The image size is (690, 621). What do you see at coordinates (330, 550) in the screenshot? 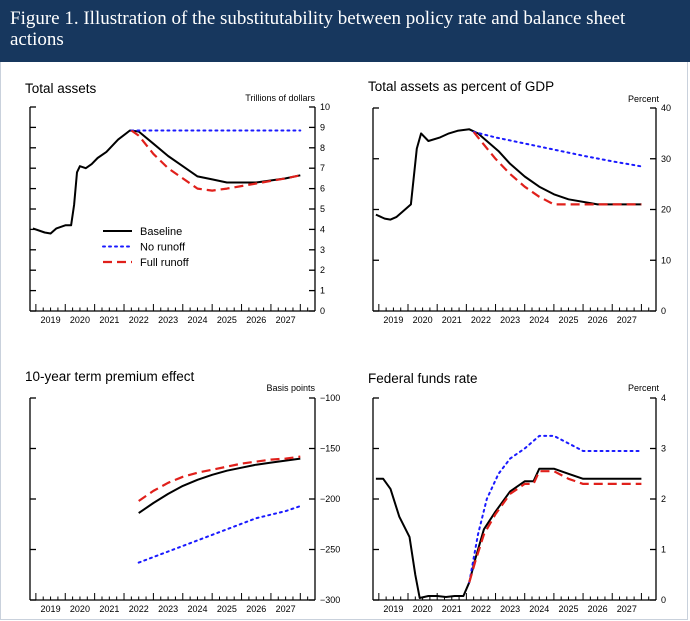
I see `y-tick-label: −250` at bounding box center [330, 550].